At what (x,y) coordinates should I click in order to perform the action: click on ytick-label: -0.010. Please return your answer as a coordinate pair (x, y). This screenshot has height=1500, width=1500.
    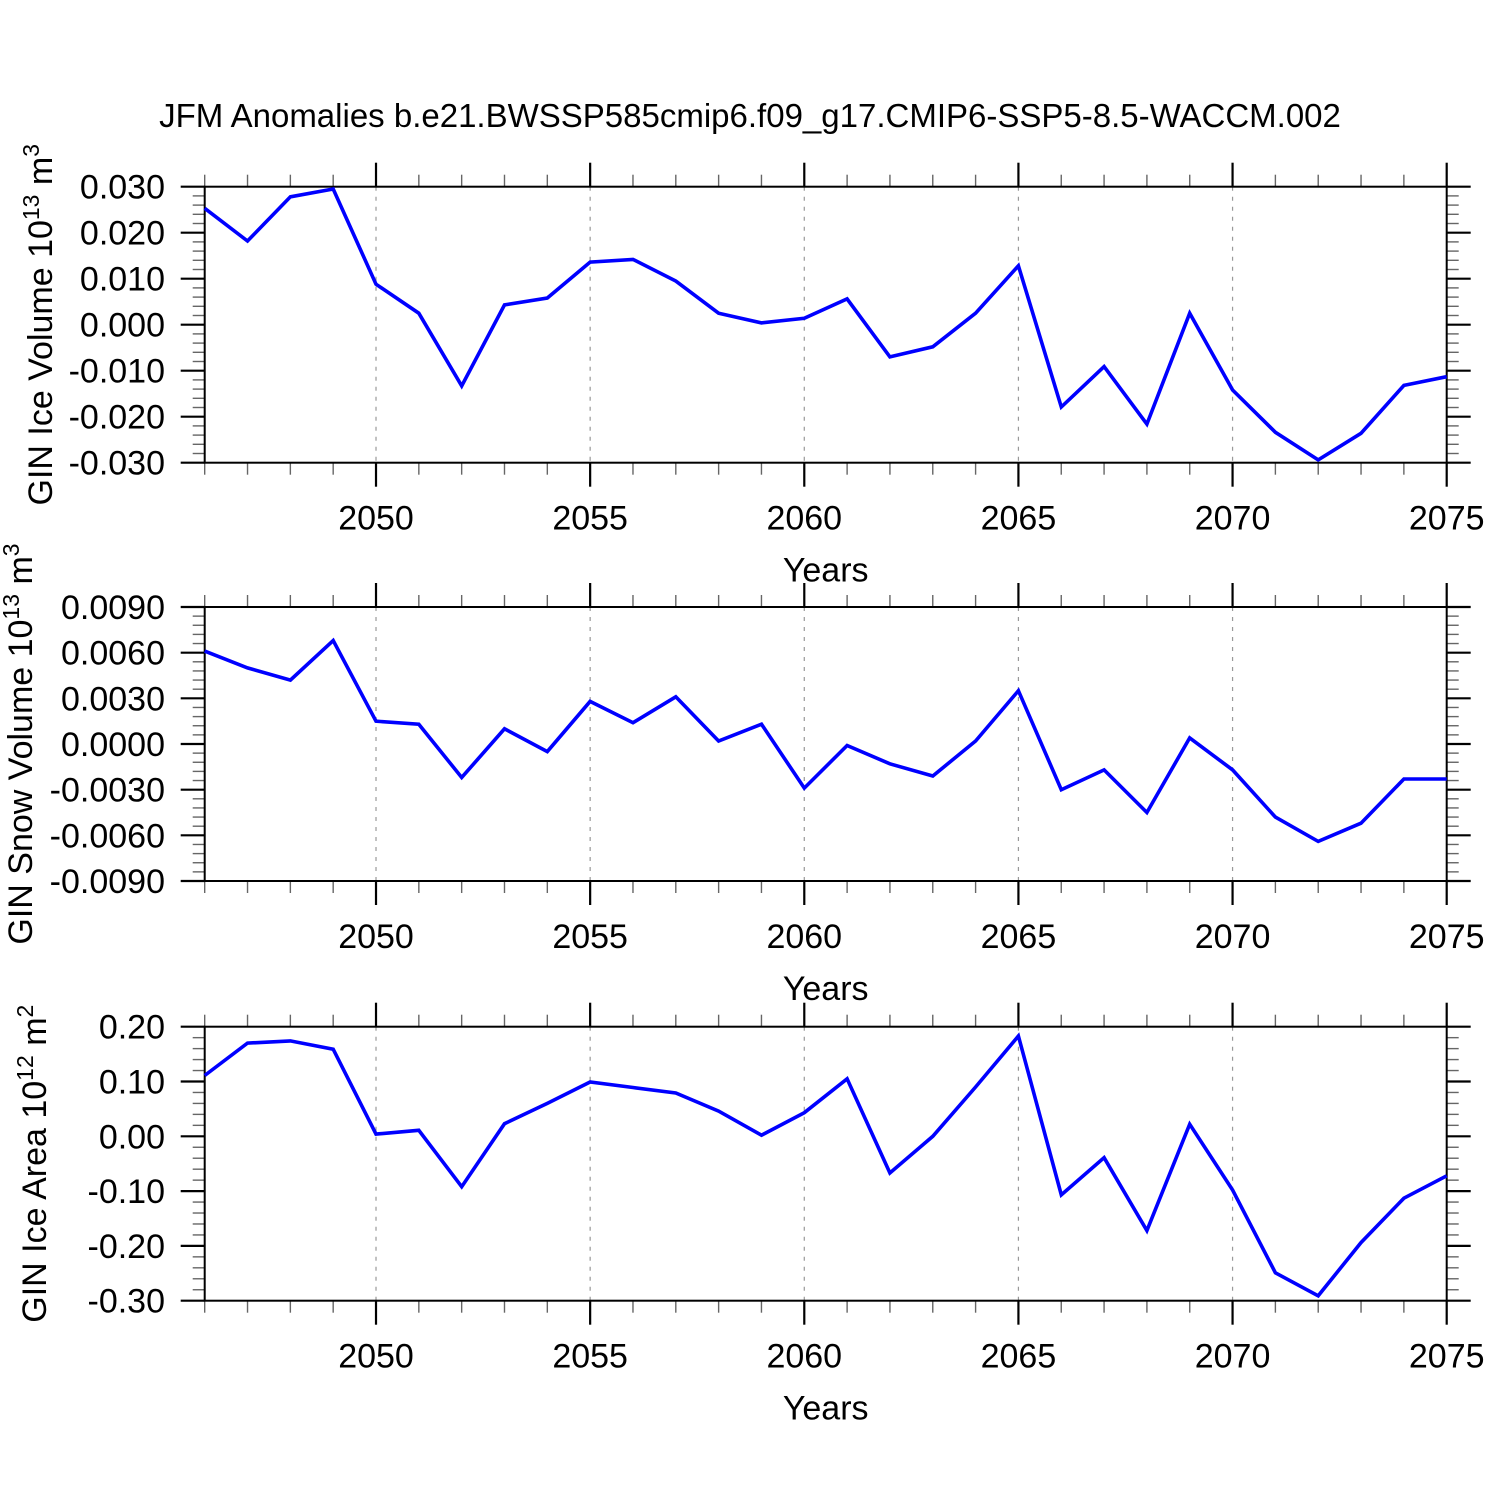
    Looking at the image, I should click on (117, 372).